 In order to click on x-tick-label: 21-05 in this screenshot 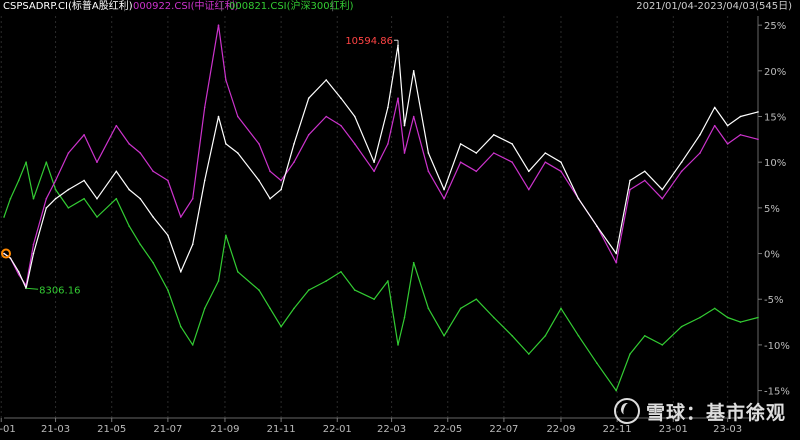, I will do `click(111, 429)`.